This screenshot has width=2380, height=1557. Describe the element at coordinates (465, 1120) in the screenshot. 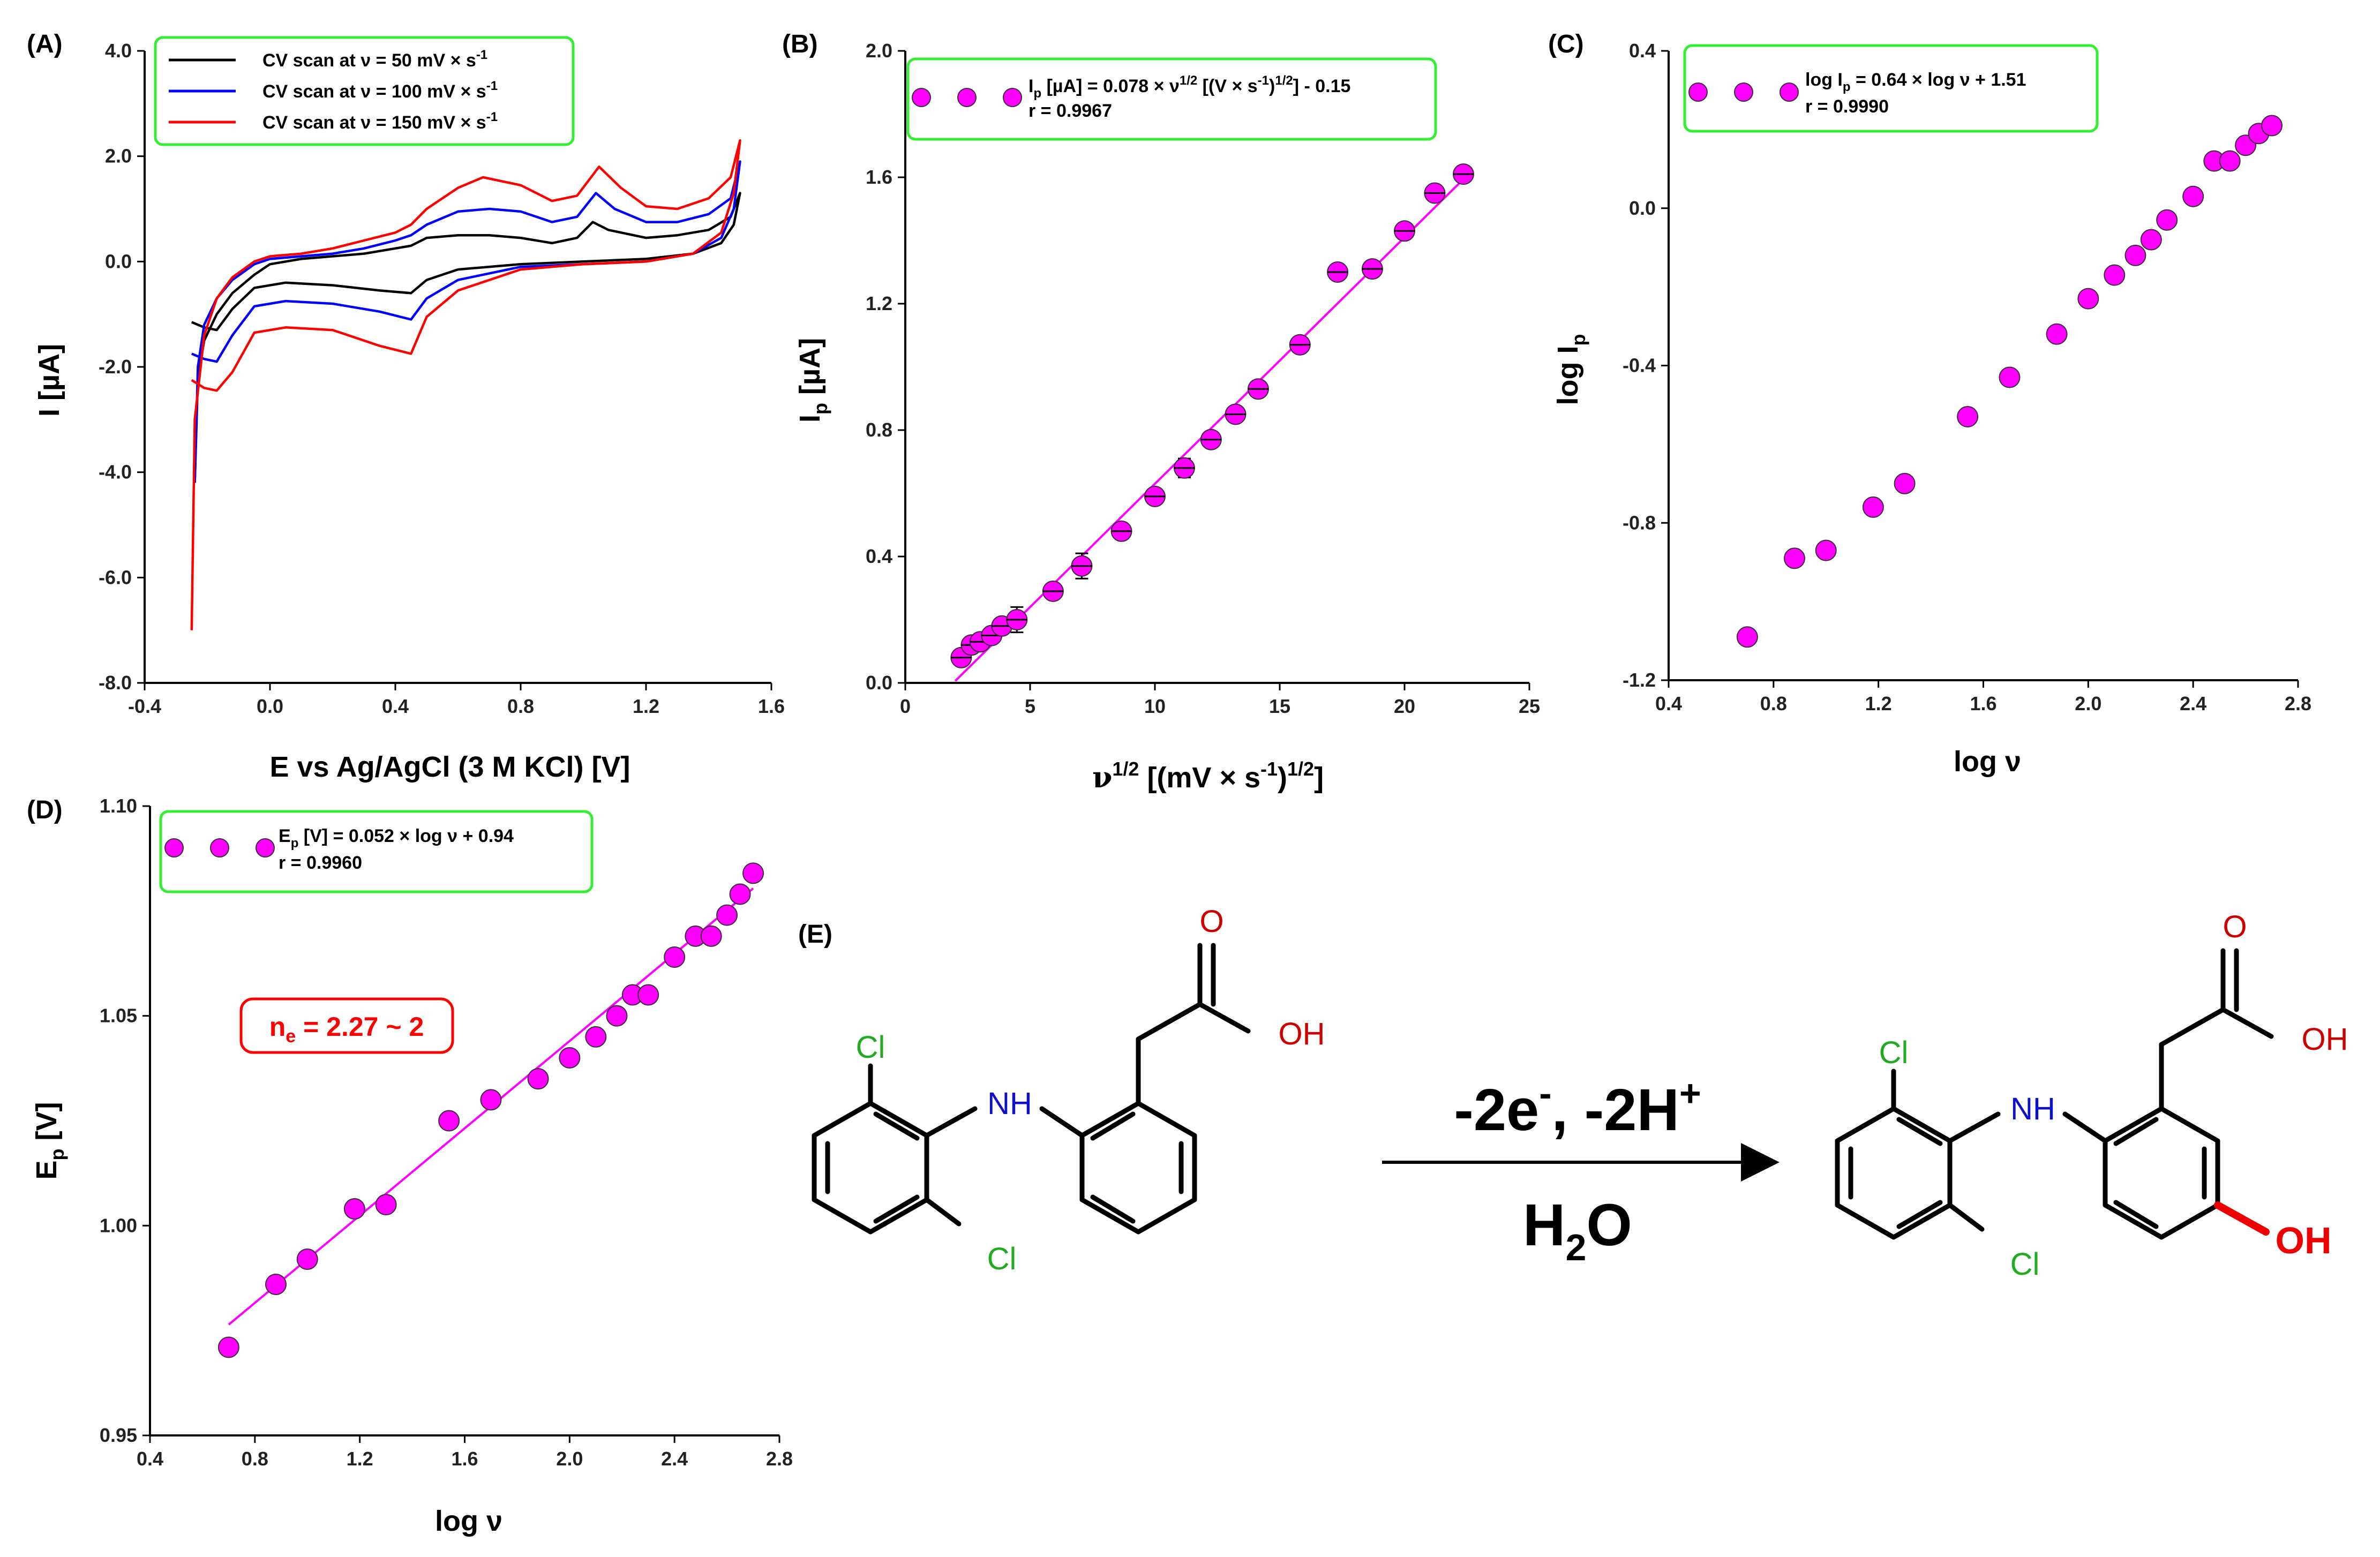

I see `panel-d-plot-area` at that location.